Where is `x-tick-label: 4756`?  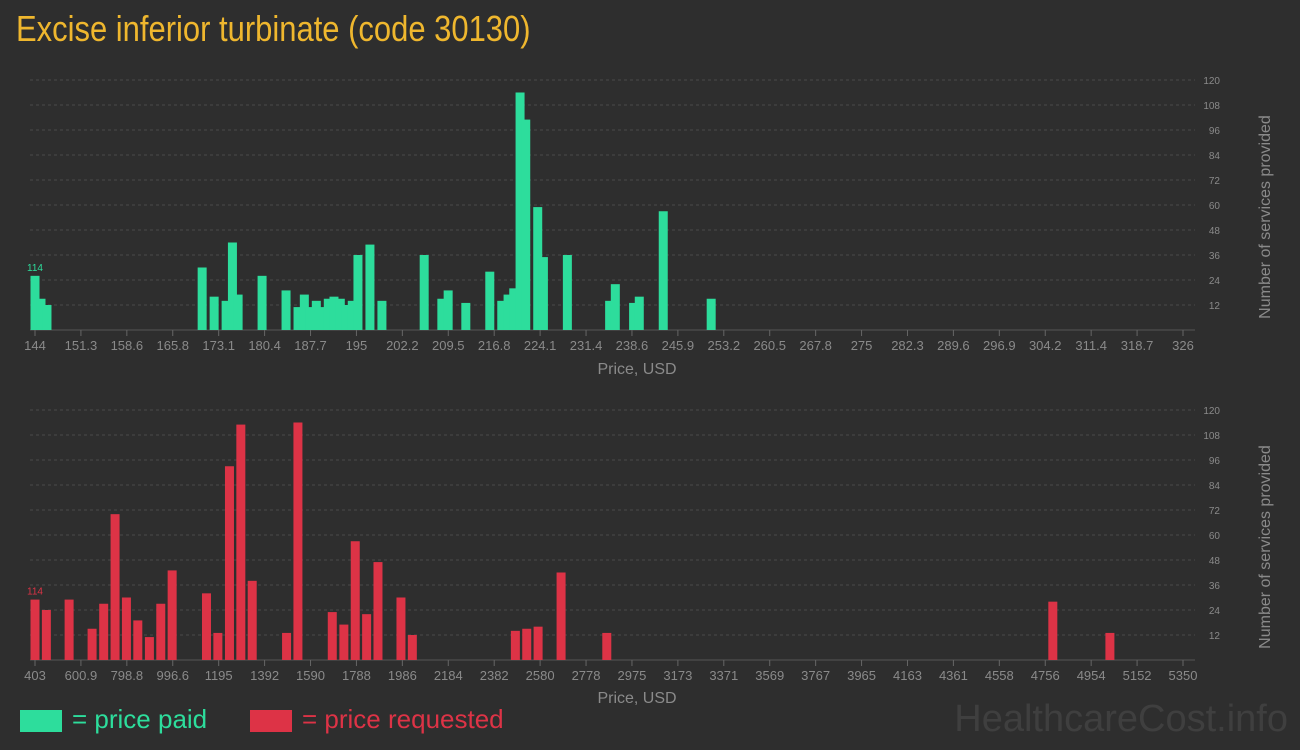 x-tick-label: 4756 is located at coordinates (1045, 675).